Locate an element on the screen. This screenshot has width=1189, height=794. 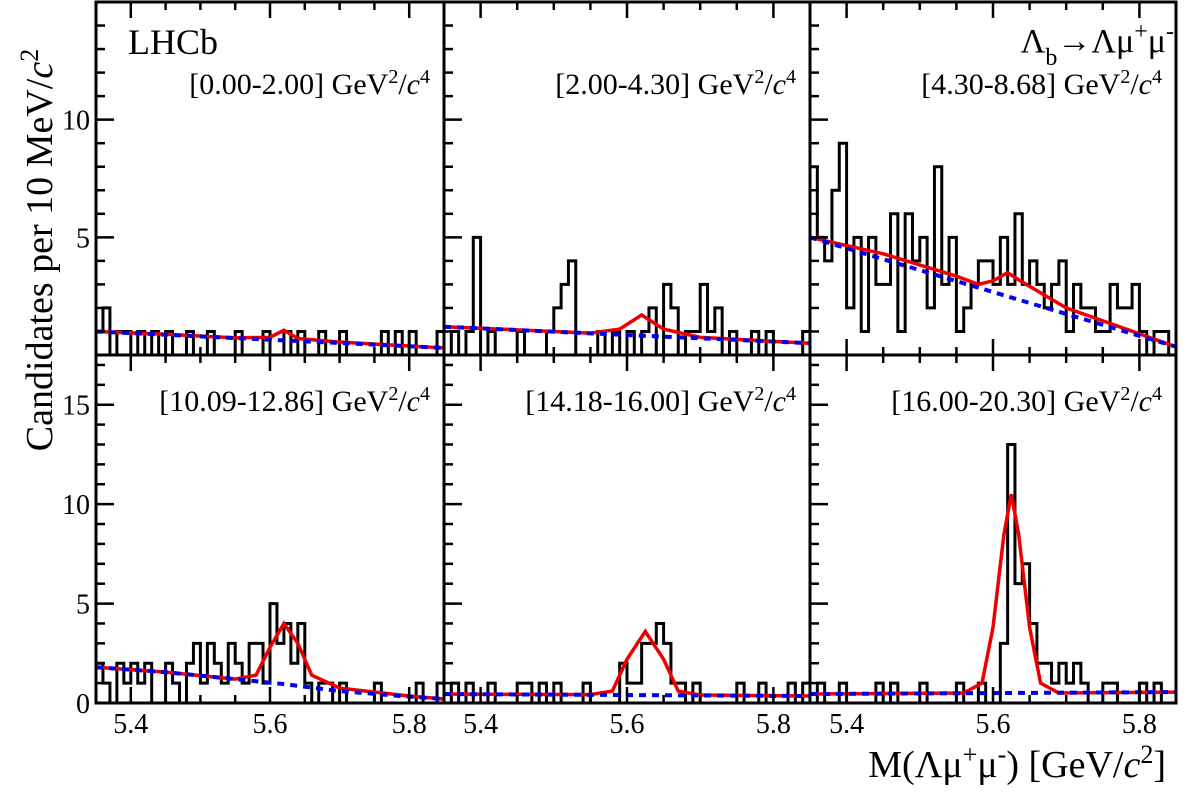
q2-range-label: [0.00-2.00] GeV2/c4 is located at coordinates (309, 83).